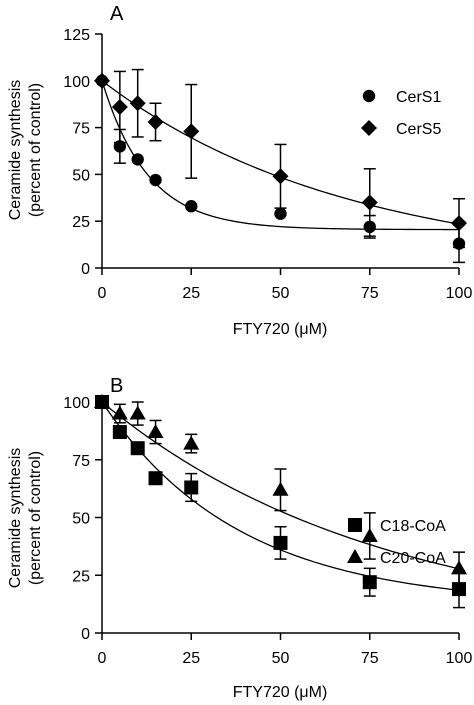  I want to click on y-tick-label: 125, so click(76, 35).